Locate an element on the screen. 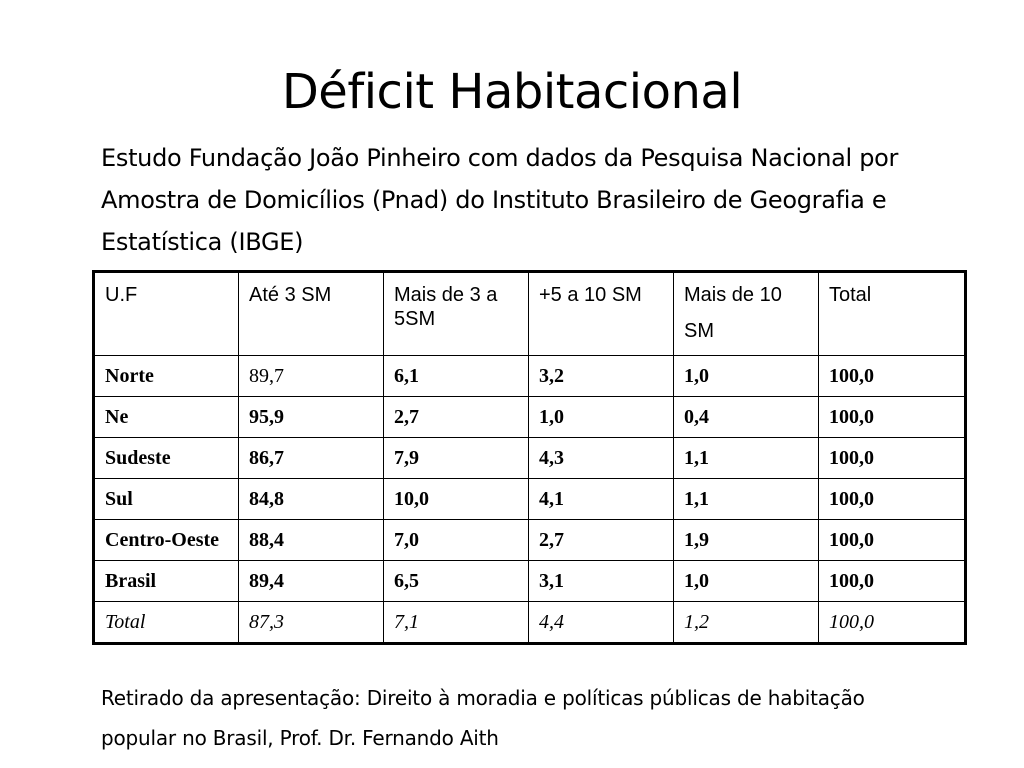 The image size is (1024, 768). header-uf: U.F is located at coordinates (166, 313).